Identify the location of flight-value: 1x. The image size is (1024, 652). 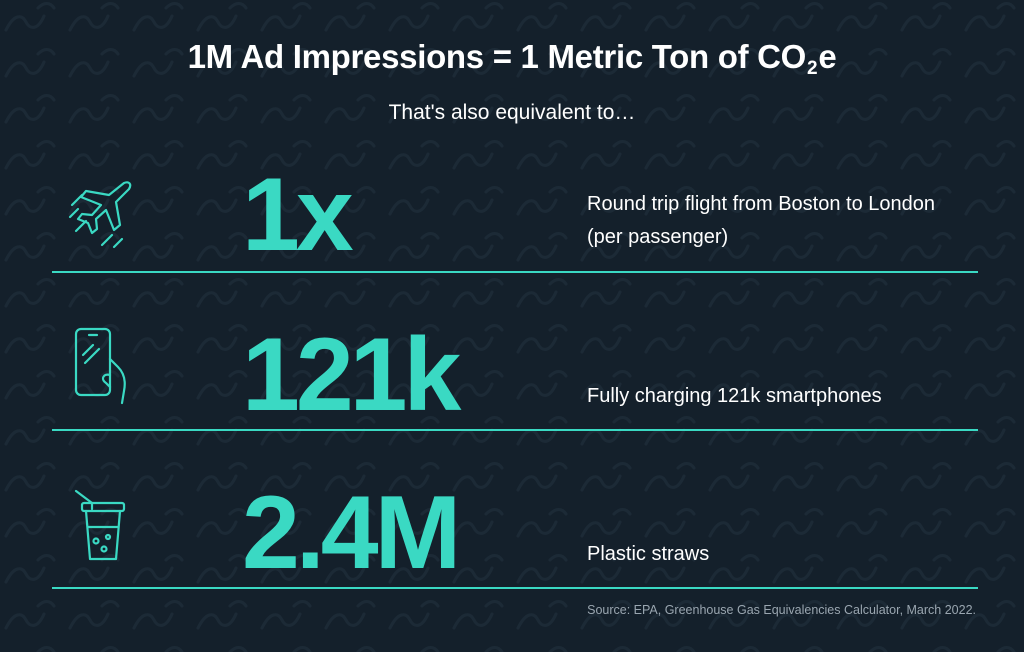
(298, 215).